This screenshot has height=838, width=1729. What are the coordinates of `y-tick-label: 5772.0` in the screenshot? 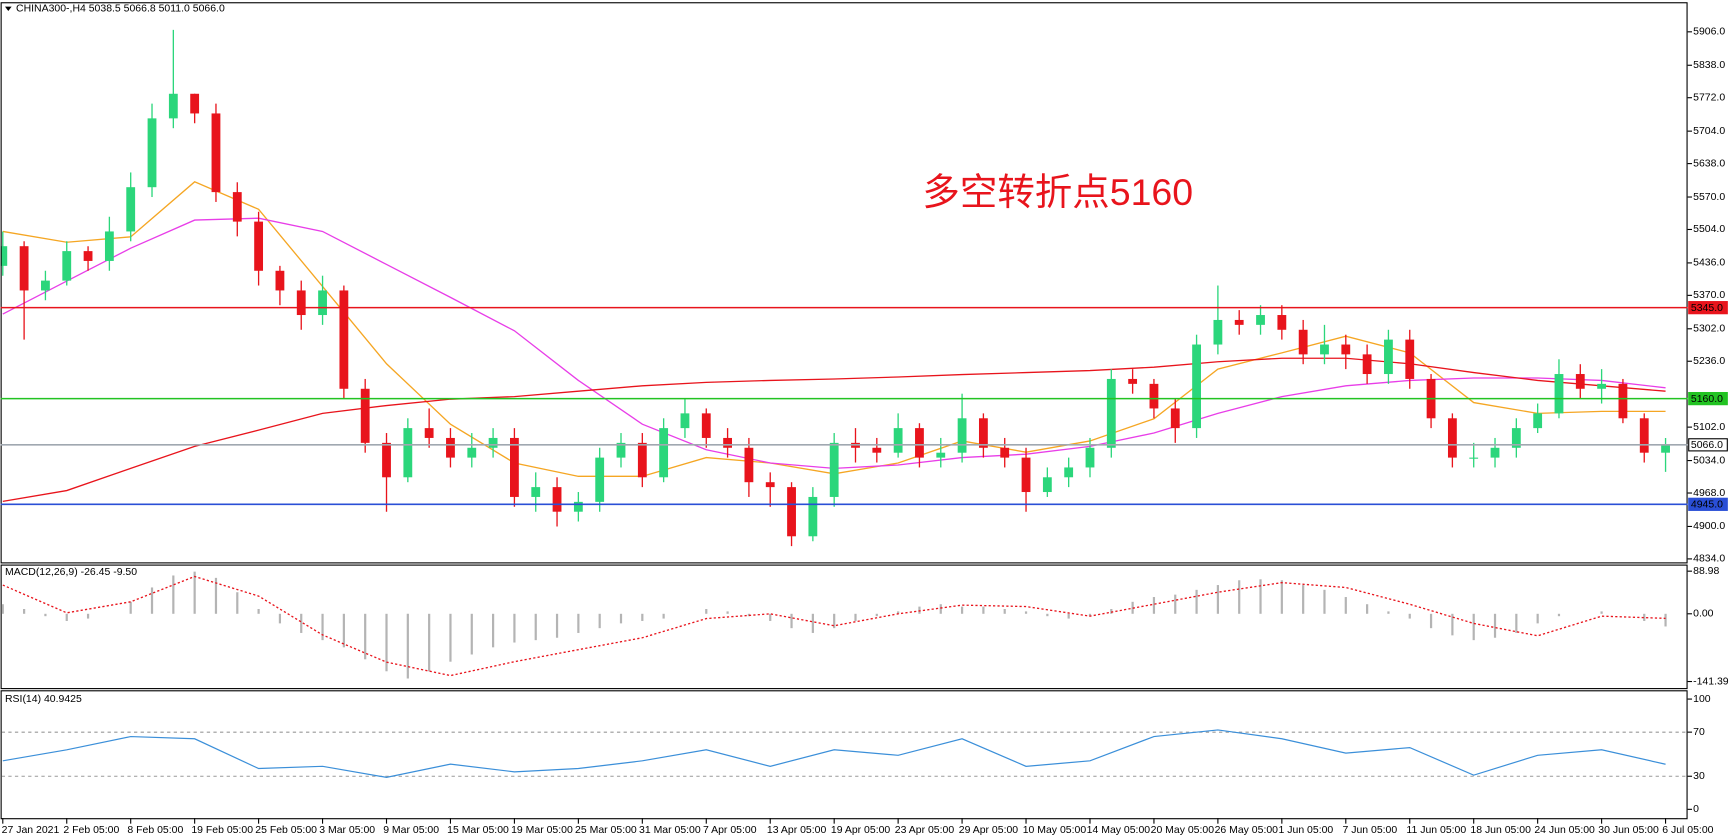 It's located at (1709, 97).